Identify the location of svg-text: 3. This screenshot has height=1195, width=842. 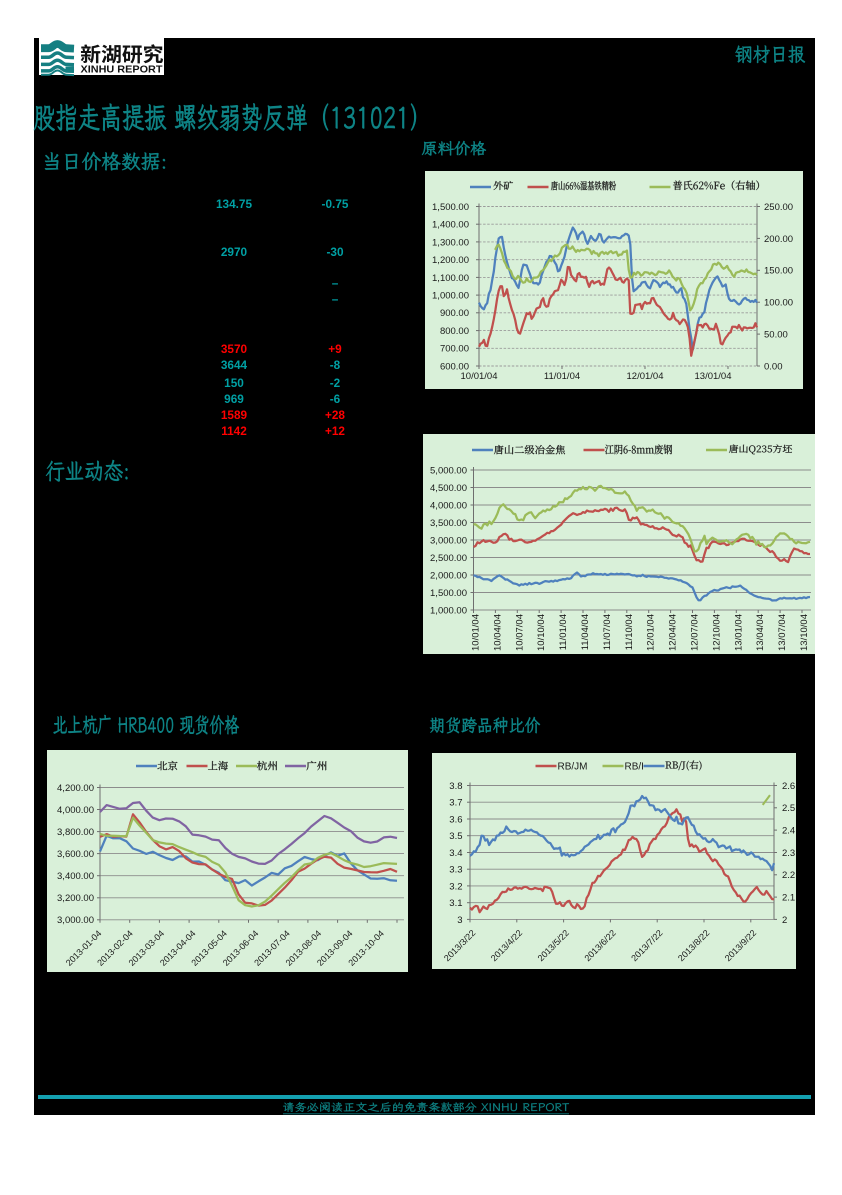
(459, 920).